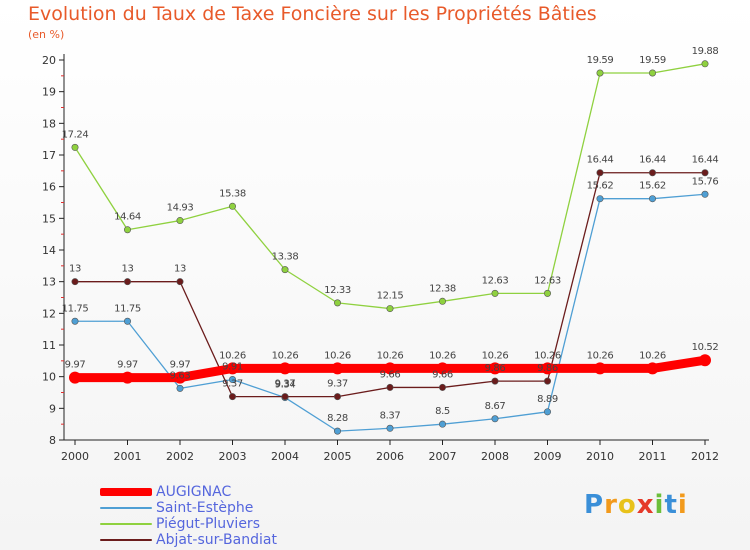 This screenshot has width=750, height=550. What do you see at coordinates (75, 134) in the screenshot?
I see `data-label: 17.24` at bounding box center [75, 134].